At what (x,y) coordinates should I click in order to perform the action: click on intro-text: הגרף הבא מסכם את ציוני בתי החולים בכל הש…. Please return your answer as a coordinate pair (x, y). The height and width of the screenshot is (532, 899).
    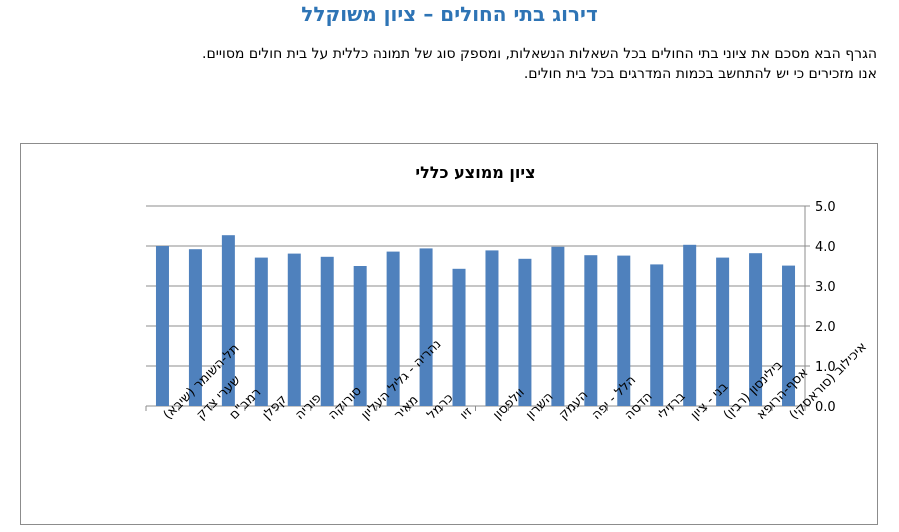
    Looking at the image, I should click on (447, 64).